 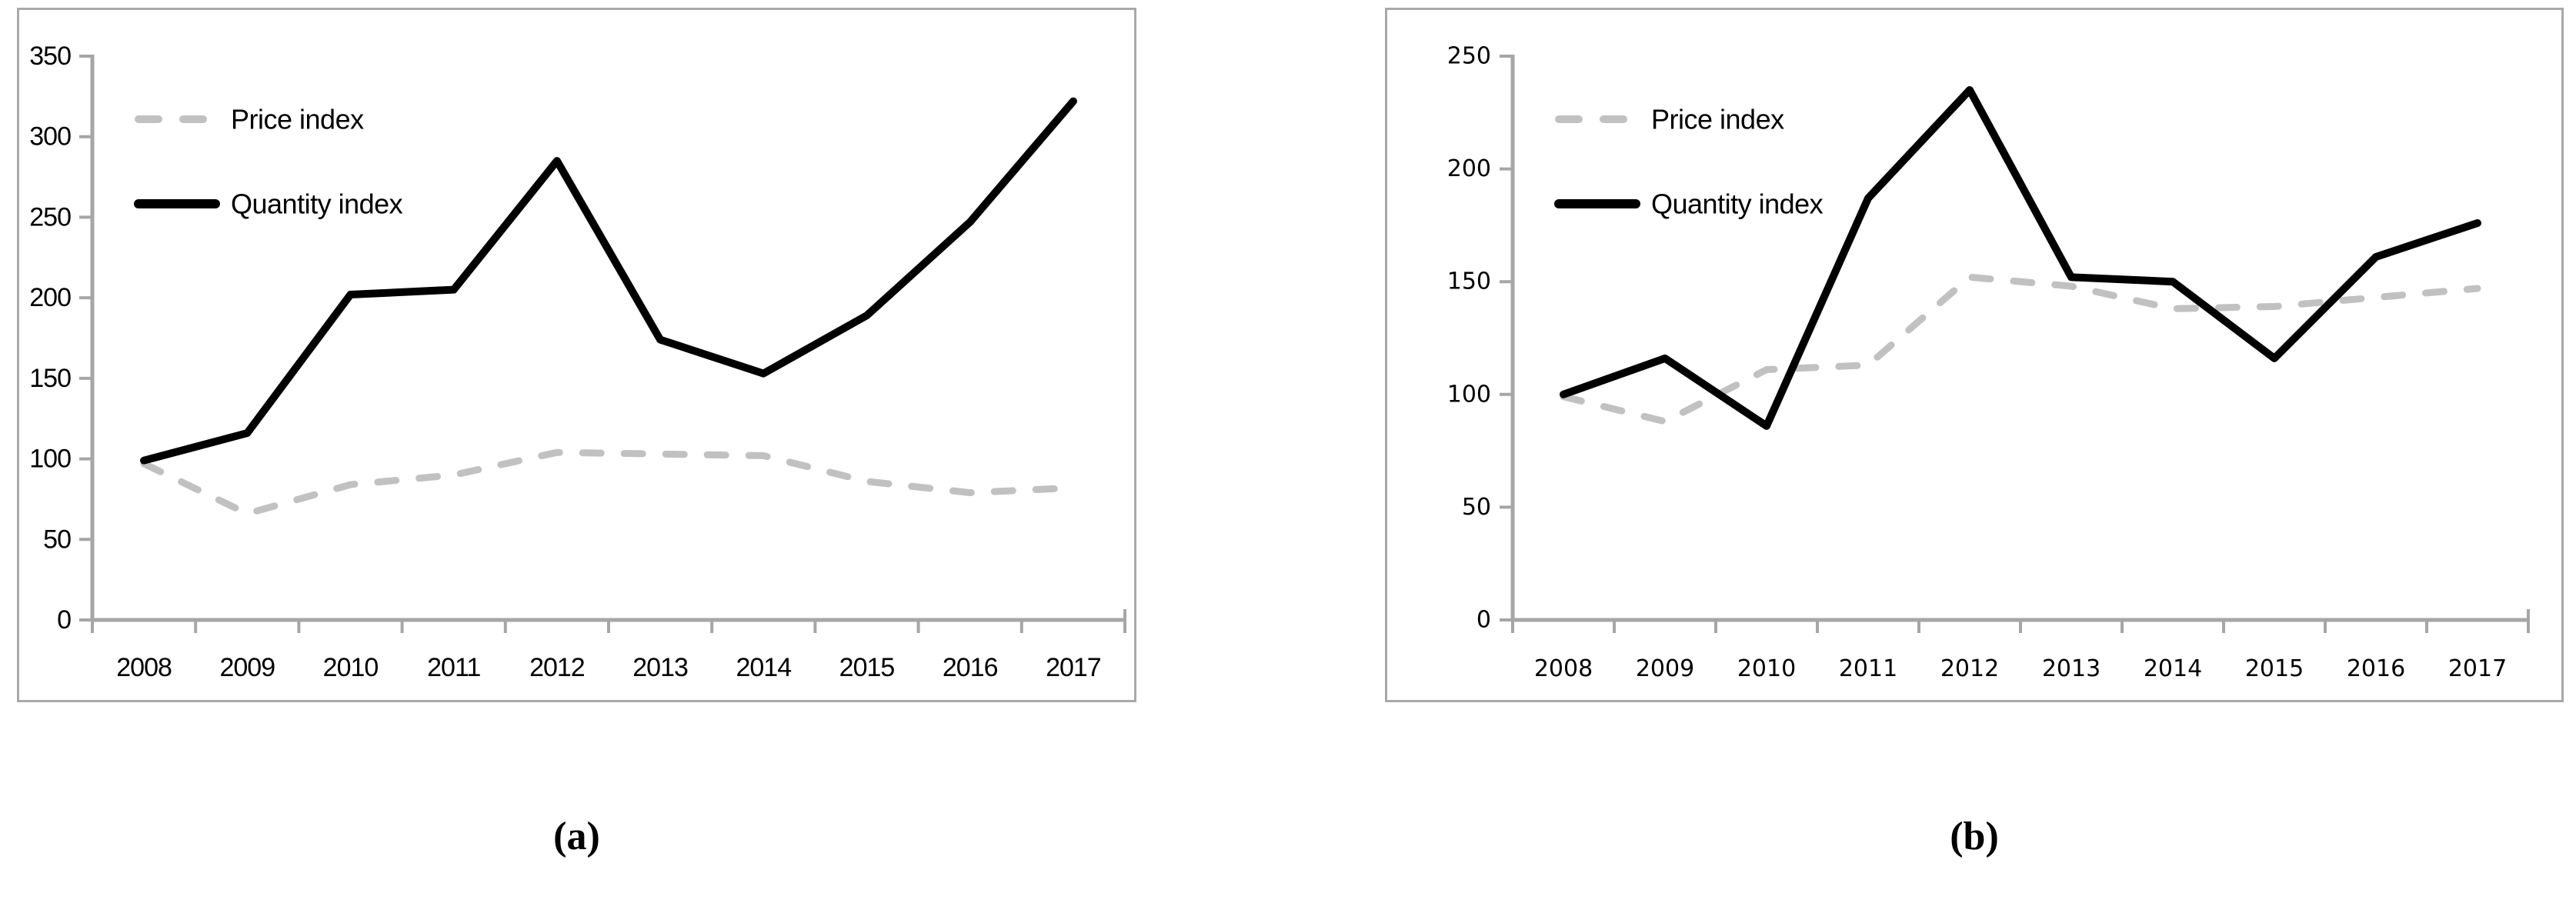 I want to click on y-tick-labels: 0 50 100 150 200 250, so click(x=1469, y=338).